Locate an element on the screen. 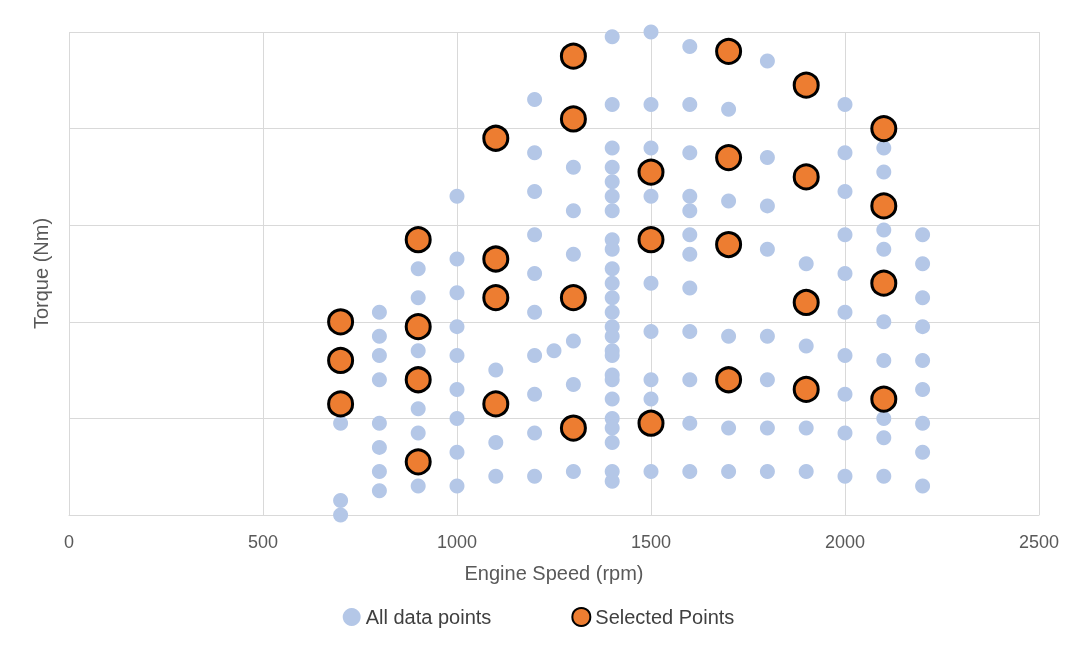  x-tick-label: 1500 is located at coordinates (651, 542).